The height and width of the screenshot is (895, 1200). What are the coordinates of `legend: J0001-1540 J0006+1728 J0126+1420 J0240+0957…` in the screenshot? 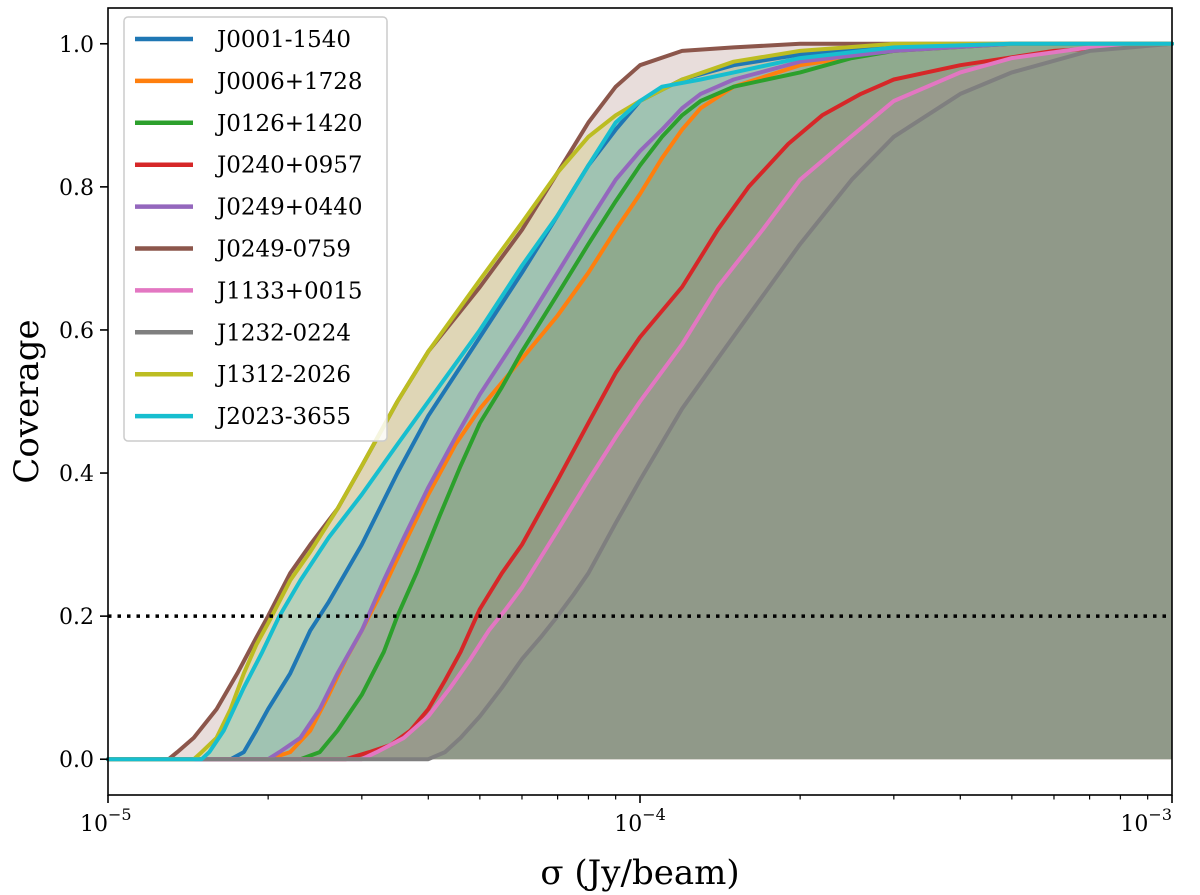 It's located at (255, 229).